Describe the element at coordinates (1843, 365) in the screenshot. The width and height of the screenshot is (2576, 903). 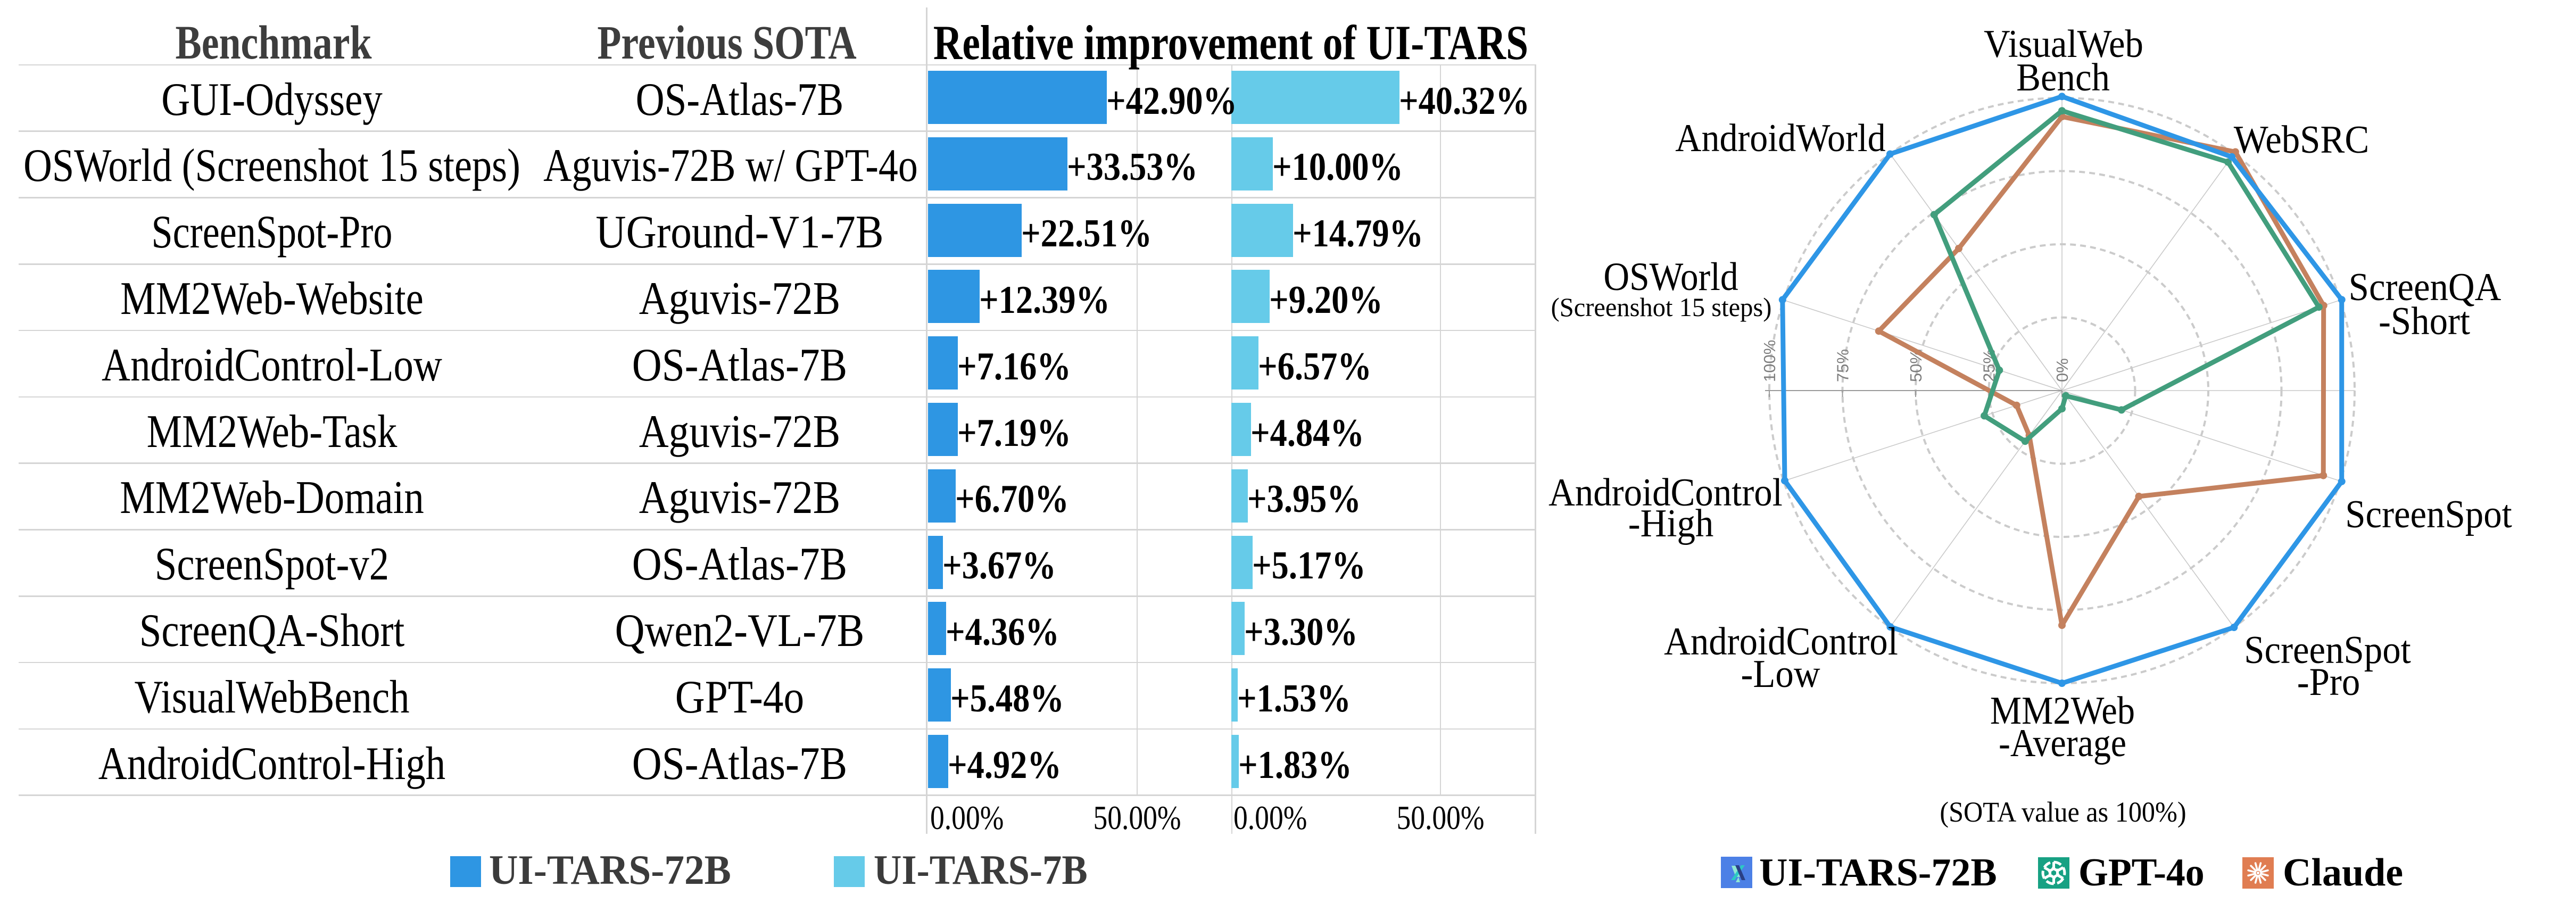
I see `svg-text: 75%` at that location.